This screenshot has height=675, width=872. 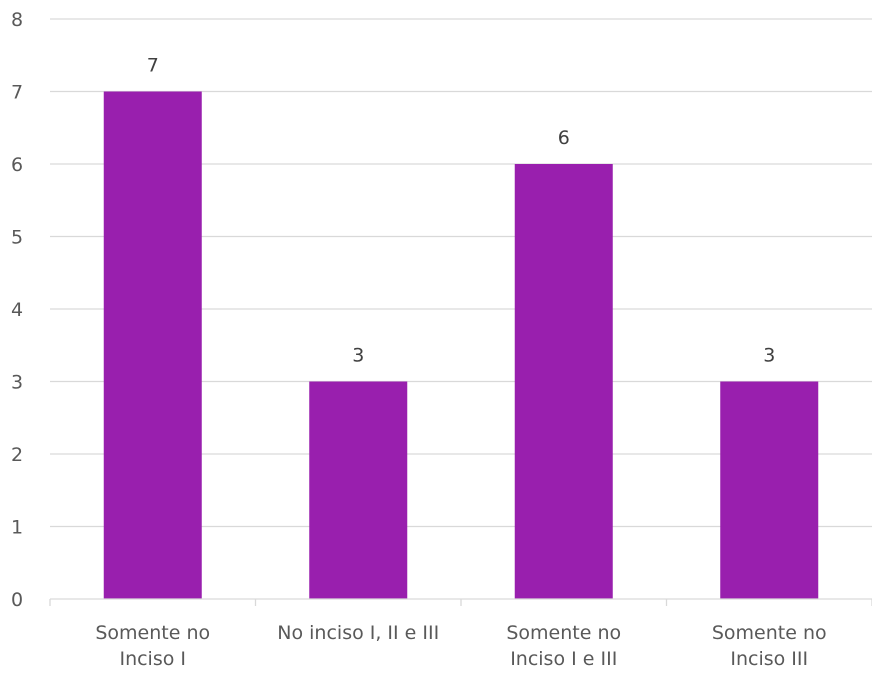 What do you see at coordinates (17, 20) in the screenshot?
I see `y-tick-label: 8` at bounding box center [17, 20].